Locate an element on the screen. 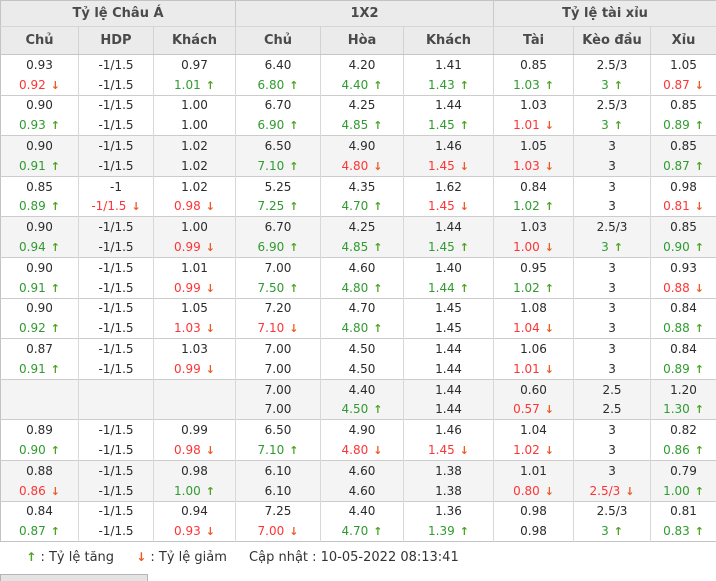 Image resolution: width=716 pixels, height=581 pixels. odds-cell: 7.25 is located at coordinates (278, 511).